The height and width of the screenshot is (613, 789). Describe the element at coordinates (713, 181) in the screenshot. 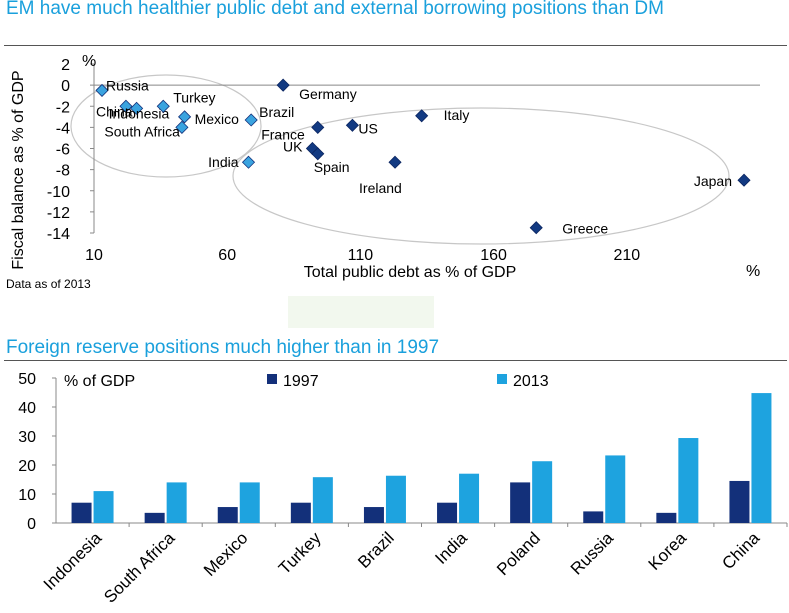

I see `point-label-japan: Japan` at that location.